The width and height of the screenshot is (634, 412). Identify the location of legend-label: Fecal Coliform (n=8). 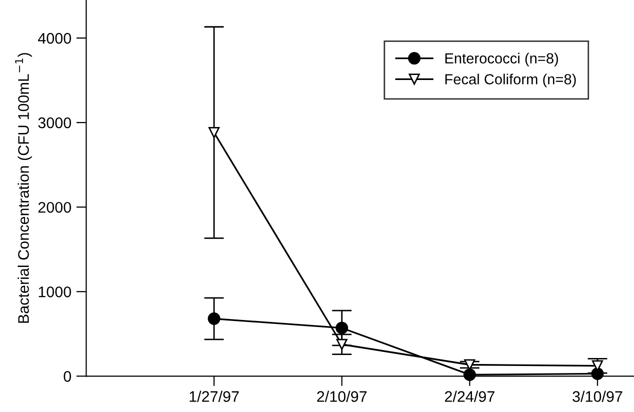
(510, 81).